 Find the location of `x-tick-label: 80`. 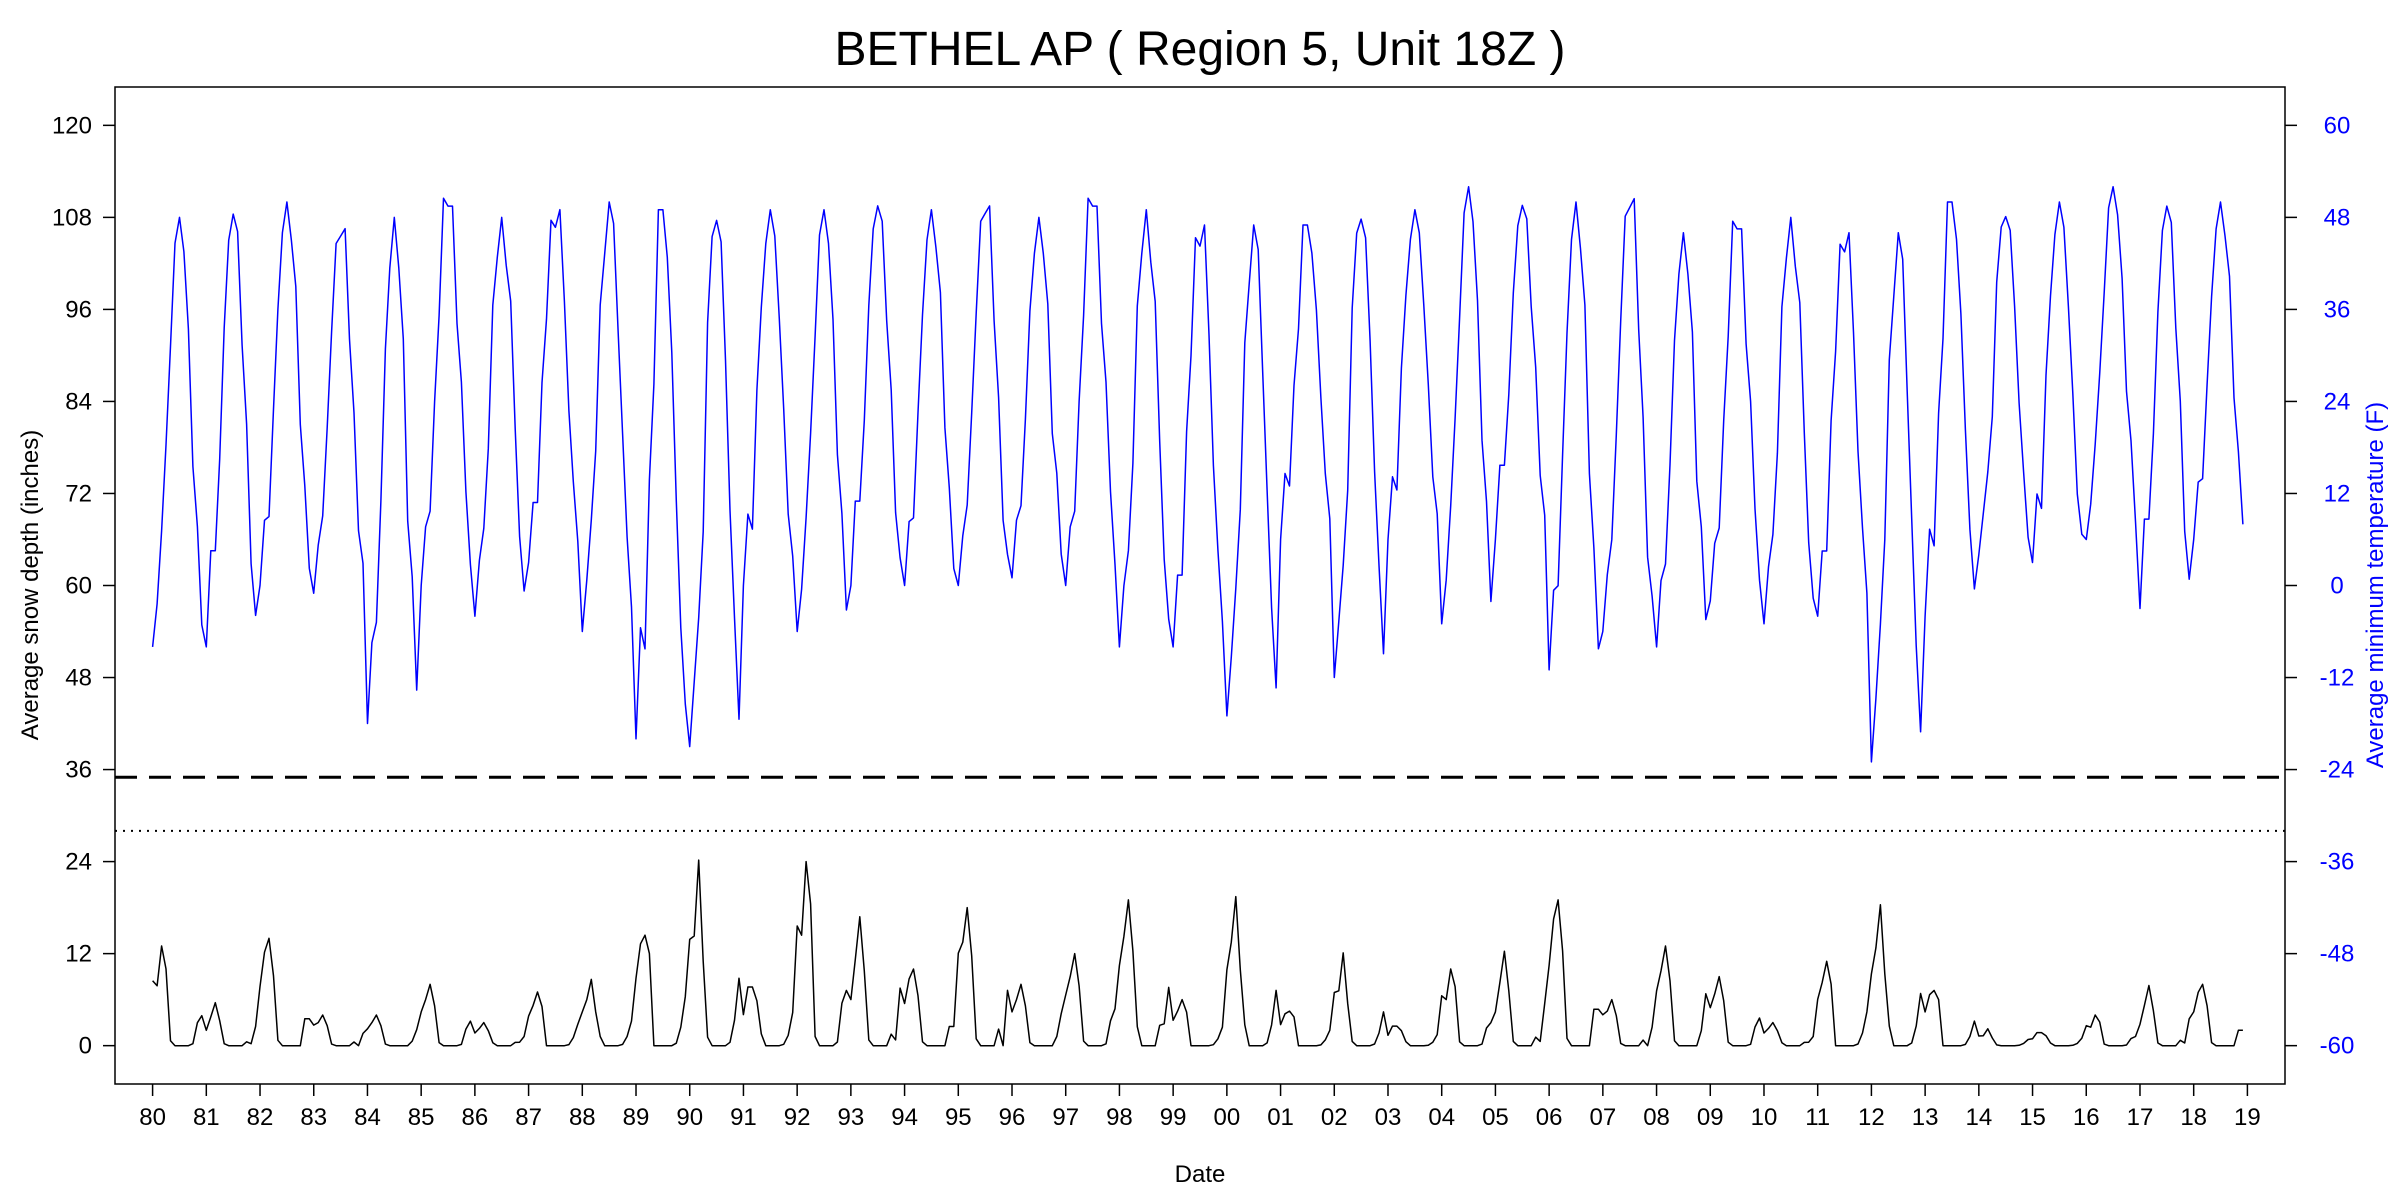

x-tick-label: 80 is located at coordinates (152, 1117).